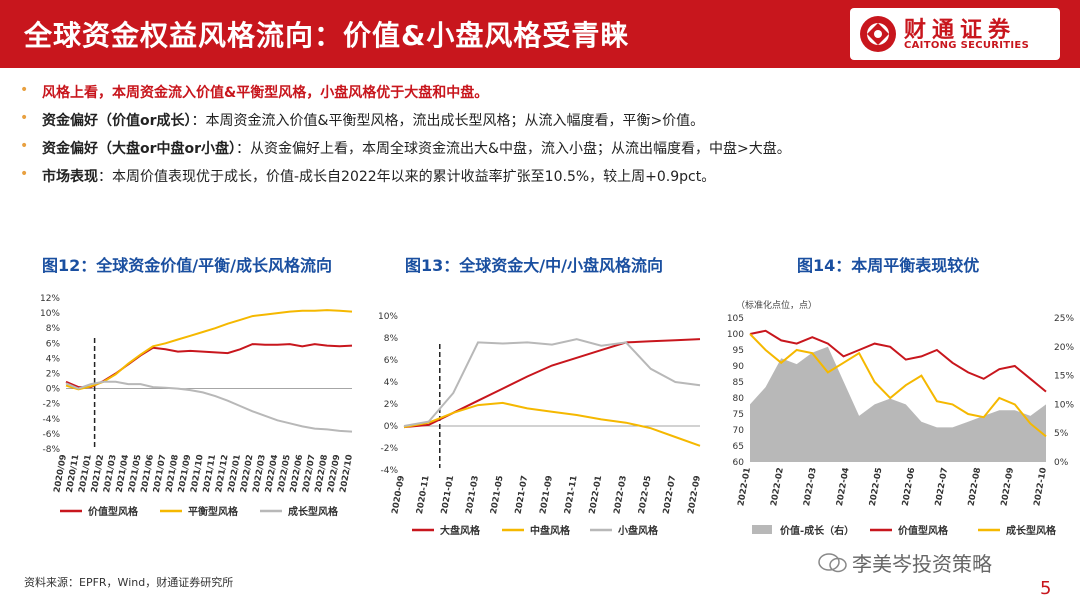 The image size is (1080, 608). Describe the element at coordinates (1046, 588) in the screenshot. I see `page-number: 5` at that location.